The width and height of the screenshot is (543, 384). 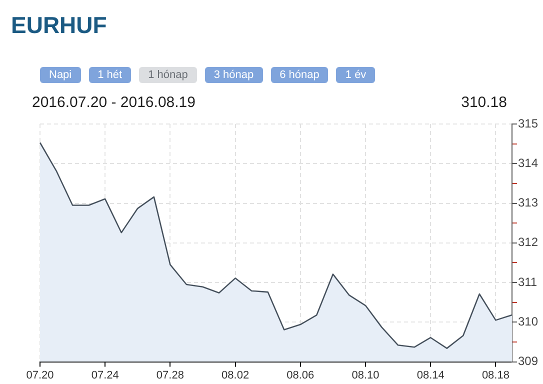 I want to click on y-tick-label: 314, so click(x=528, y=163).